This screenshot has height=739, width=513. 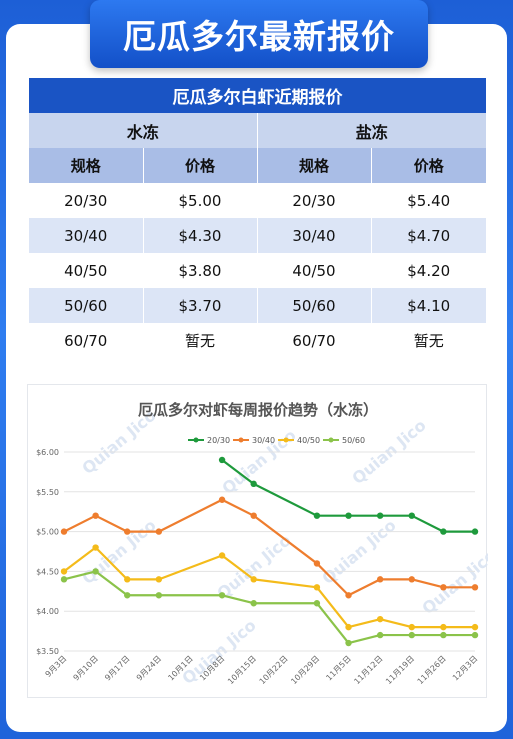 What do you see at coordinates (56, 666) in the screenshot?
I see `x-tick-label: 9月3日` at bounding box center [56, 666].